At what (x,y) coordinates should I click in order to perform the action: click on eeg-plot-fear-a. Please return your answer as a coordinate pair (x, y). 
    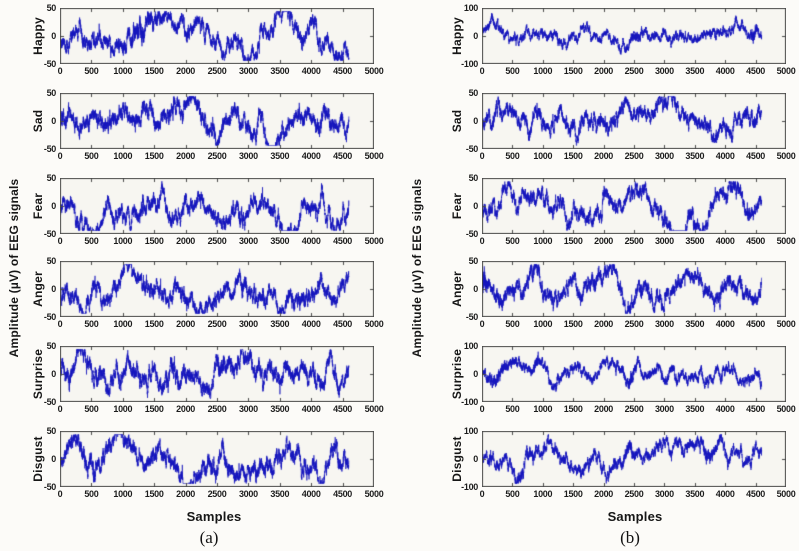
    Looking at the image, I should click on (217, 206).